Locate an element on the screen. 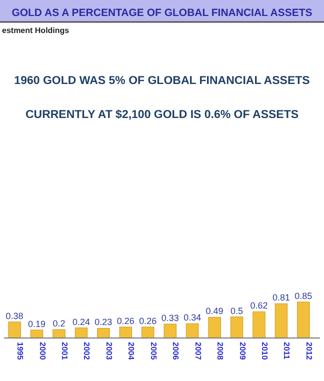 This screenshot has height=381, width=324. data-label: 0.19 is located at coordinates (37, 323).